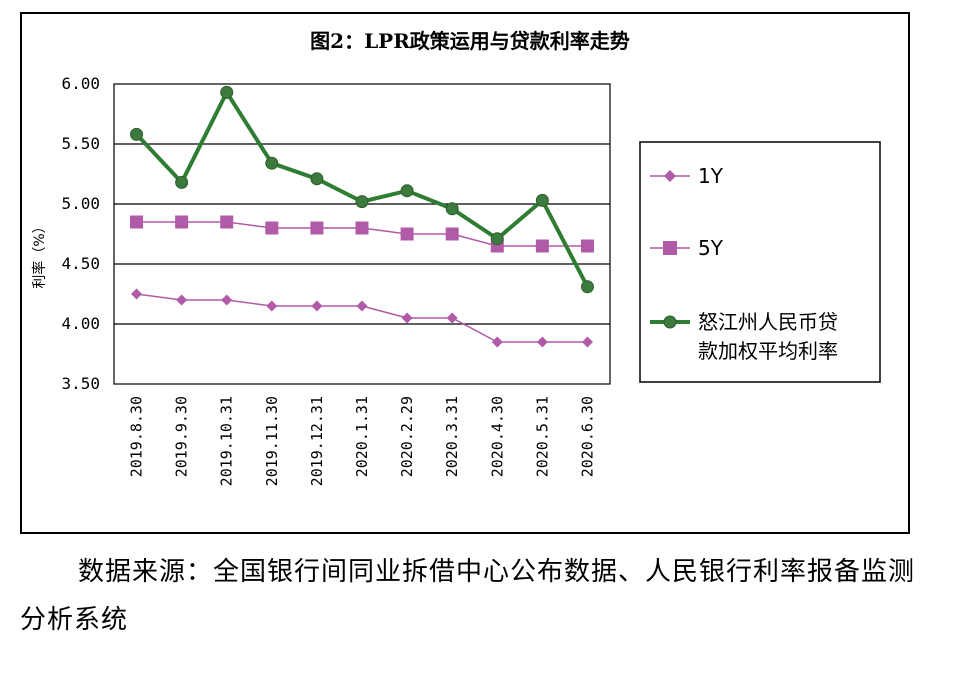  What do you see at coordinates (80, 143) in the screenshot?
I see `y-tick-label: 5.50` at bounding box center [80, 143].